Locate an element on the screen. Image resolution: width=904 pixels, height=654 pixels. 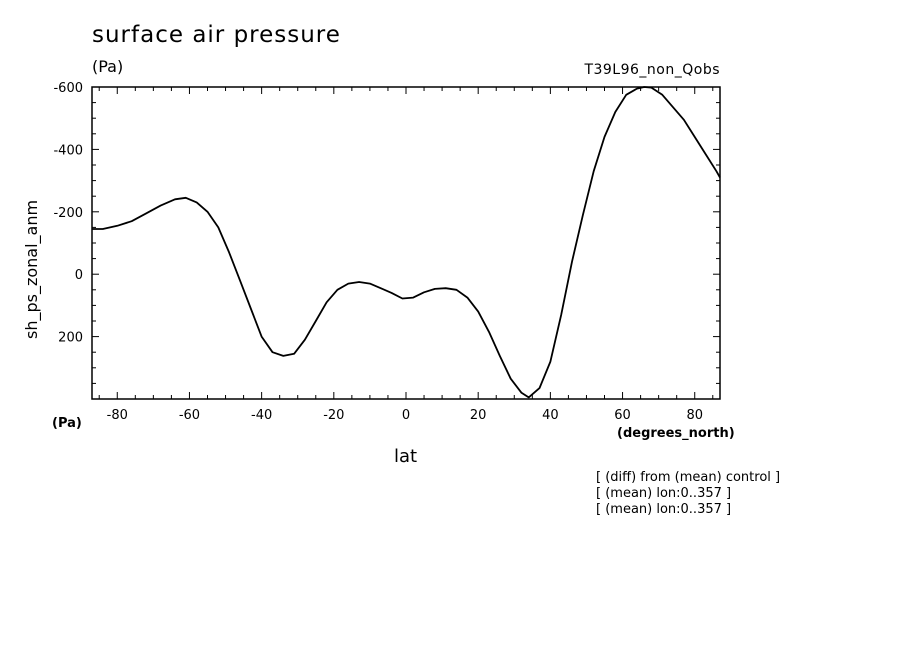
x-tick-label: -80 is located at coordinates (117, 415).